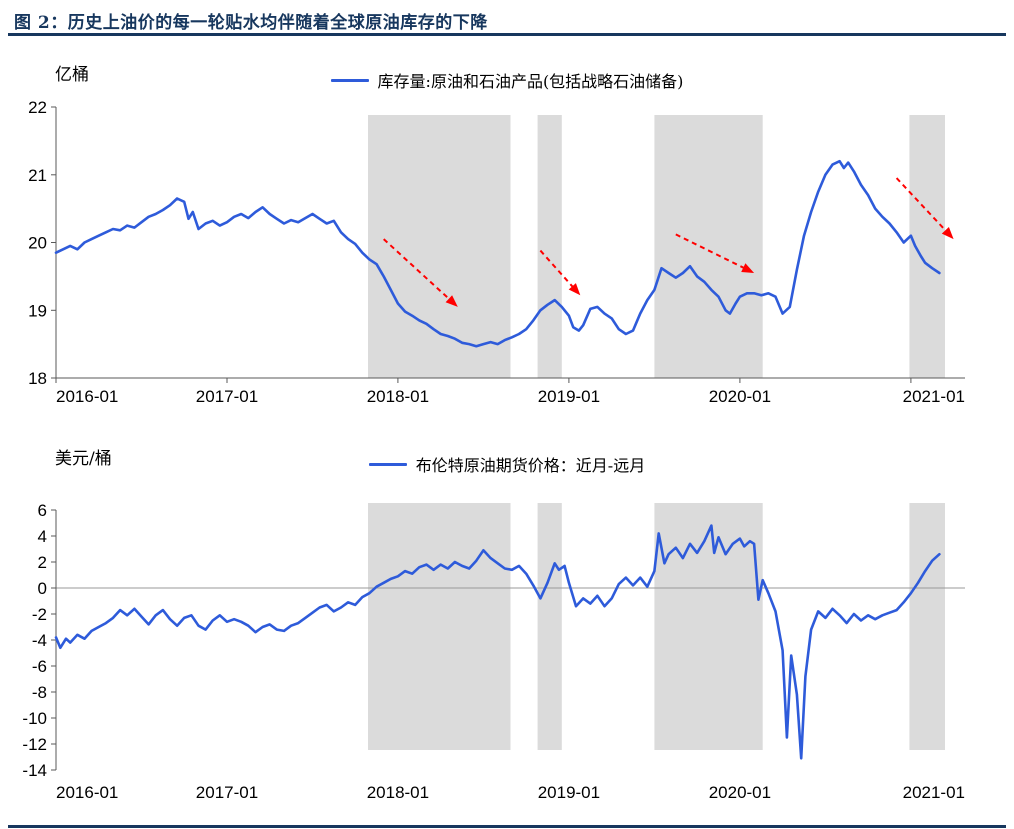 This screenshot has width=1014, height=829. Describe the element at coordinates (34, 744) in the screenshot. I see `svg-text: -12` at that location.